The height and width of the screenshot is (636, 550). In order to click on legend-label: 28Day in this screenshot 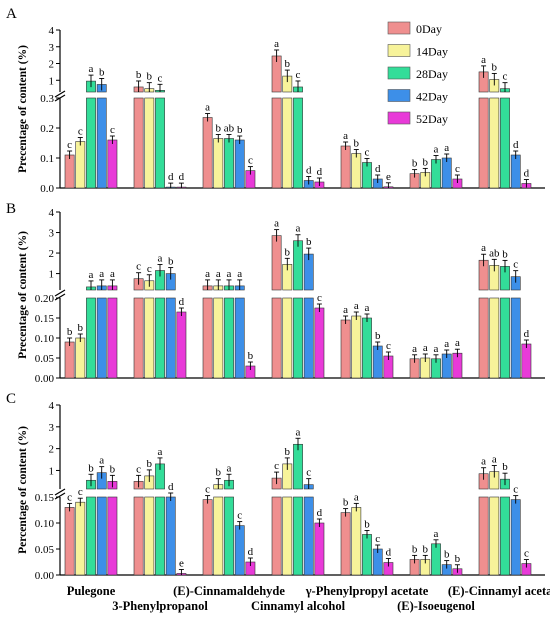, I will do `click(432, 74)`.